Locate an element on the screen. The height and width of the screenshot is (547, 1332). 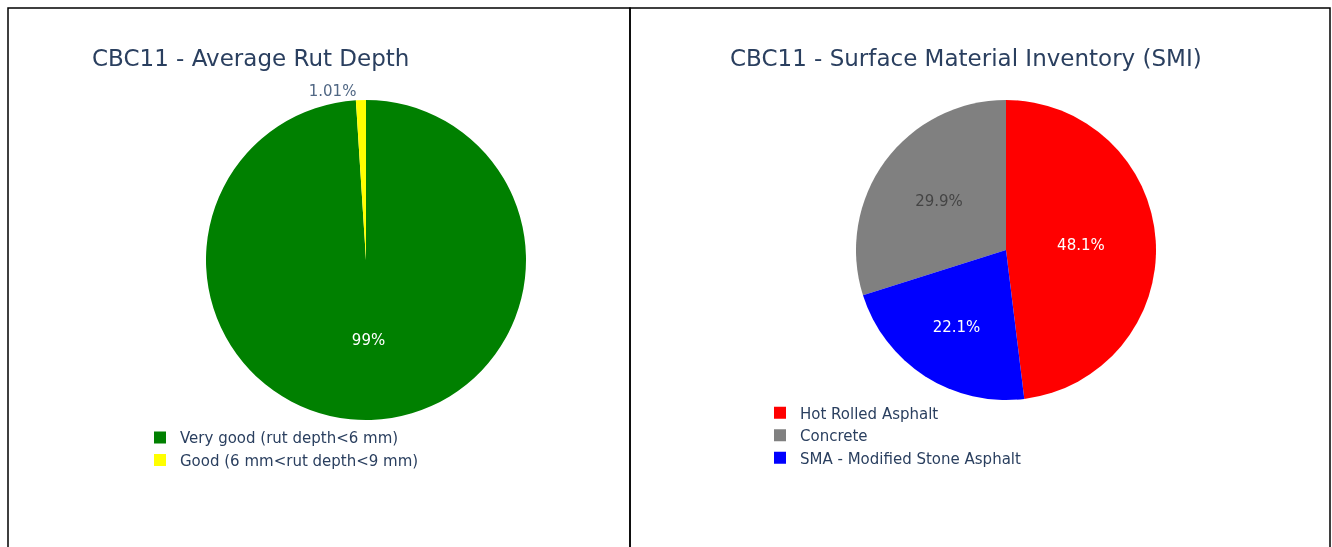
data-label: 1.01% is located at coordinates (332, 91).